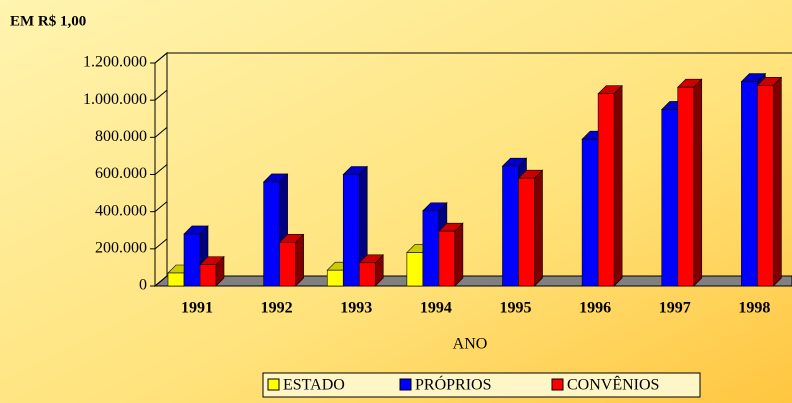  What do you see at coordinates (436, 308) in the screenshot?
I see `x-tick-label: 1994` at bounding box center [436, 308].